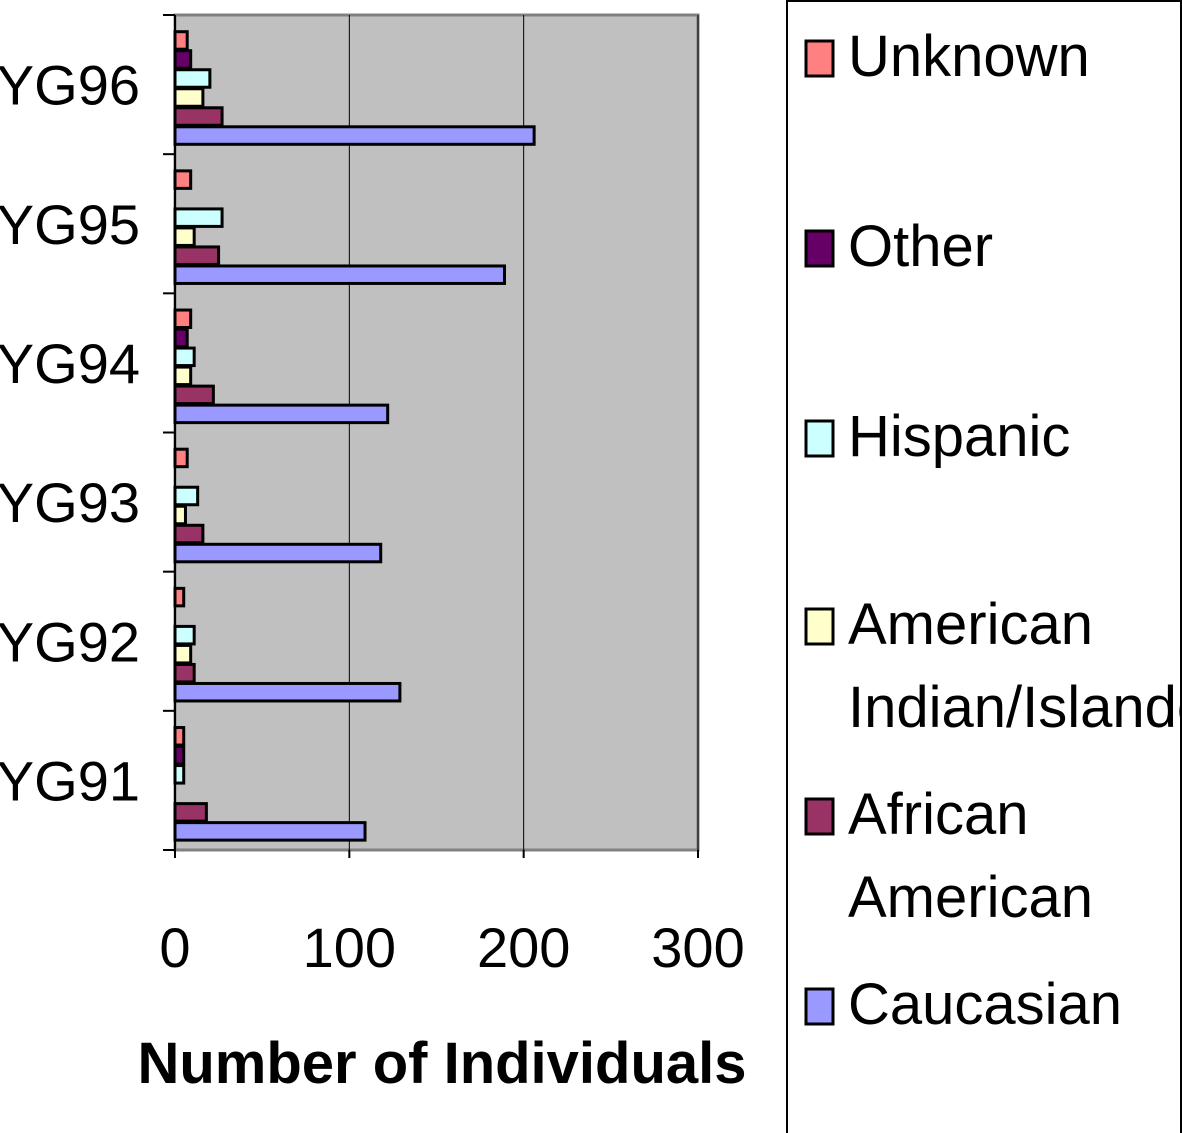  What do you see at coordinates (819, 248) in the screenshot?
I see `legend-swatch-other` at bounding box center [819, 248].